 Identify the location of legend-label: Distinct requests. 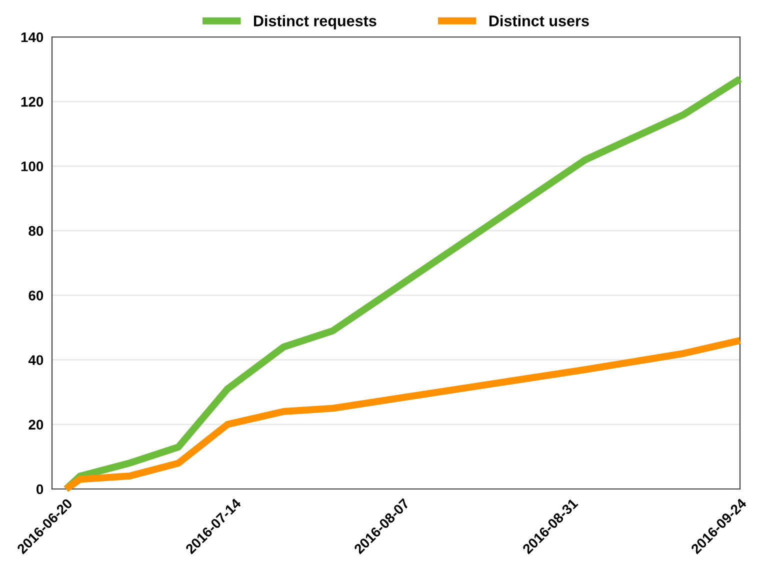
(315, 22).